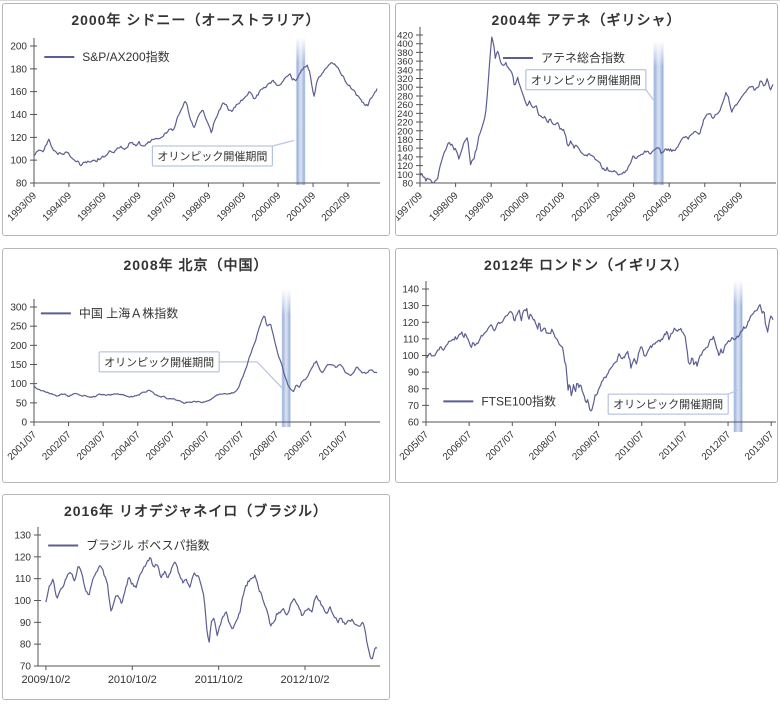  I want to click on chart-title-sydney: 2000年 シドニー（オーストラリア）, so click(196, 20).